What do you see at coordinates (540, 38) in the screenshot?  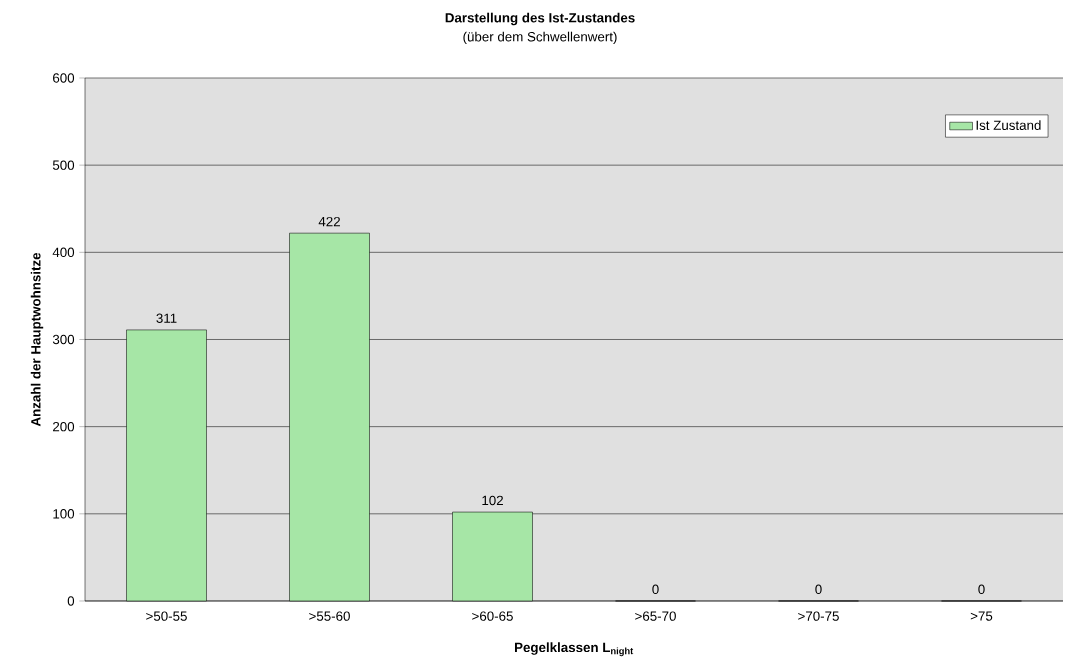 I see `chart-subtitle: (über dem Schwellenwert)` at bounding box center [540, 38].